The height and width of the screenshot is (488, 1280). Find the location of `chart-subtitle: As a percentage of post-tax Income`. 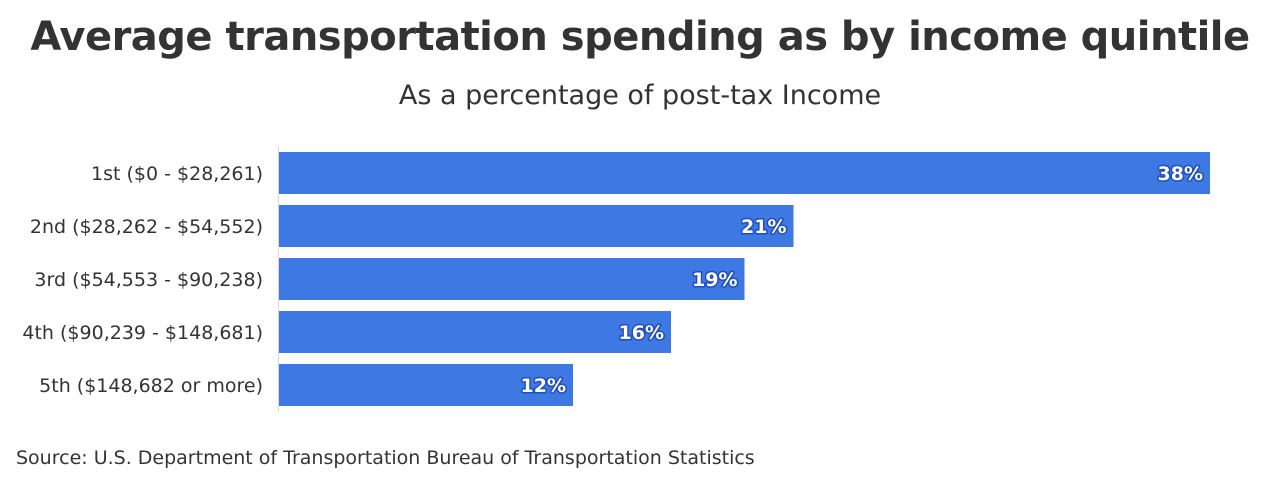

chart-subtitle: As a percentage of post-tax Income is located at coordinates (640, 95).